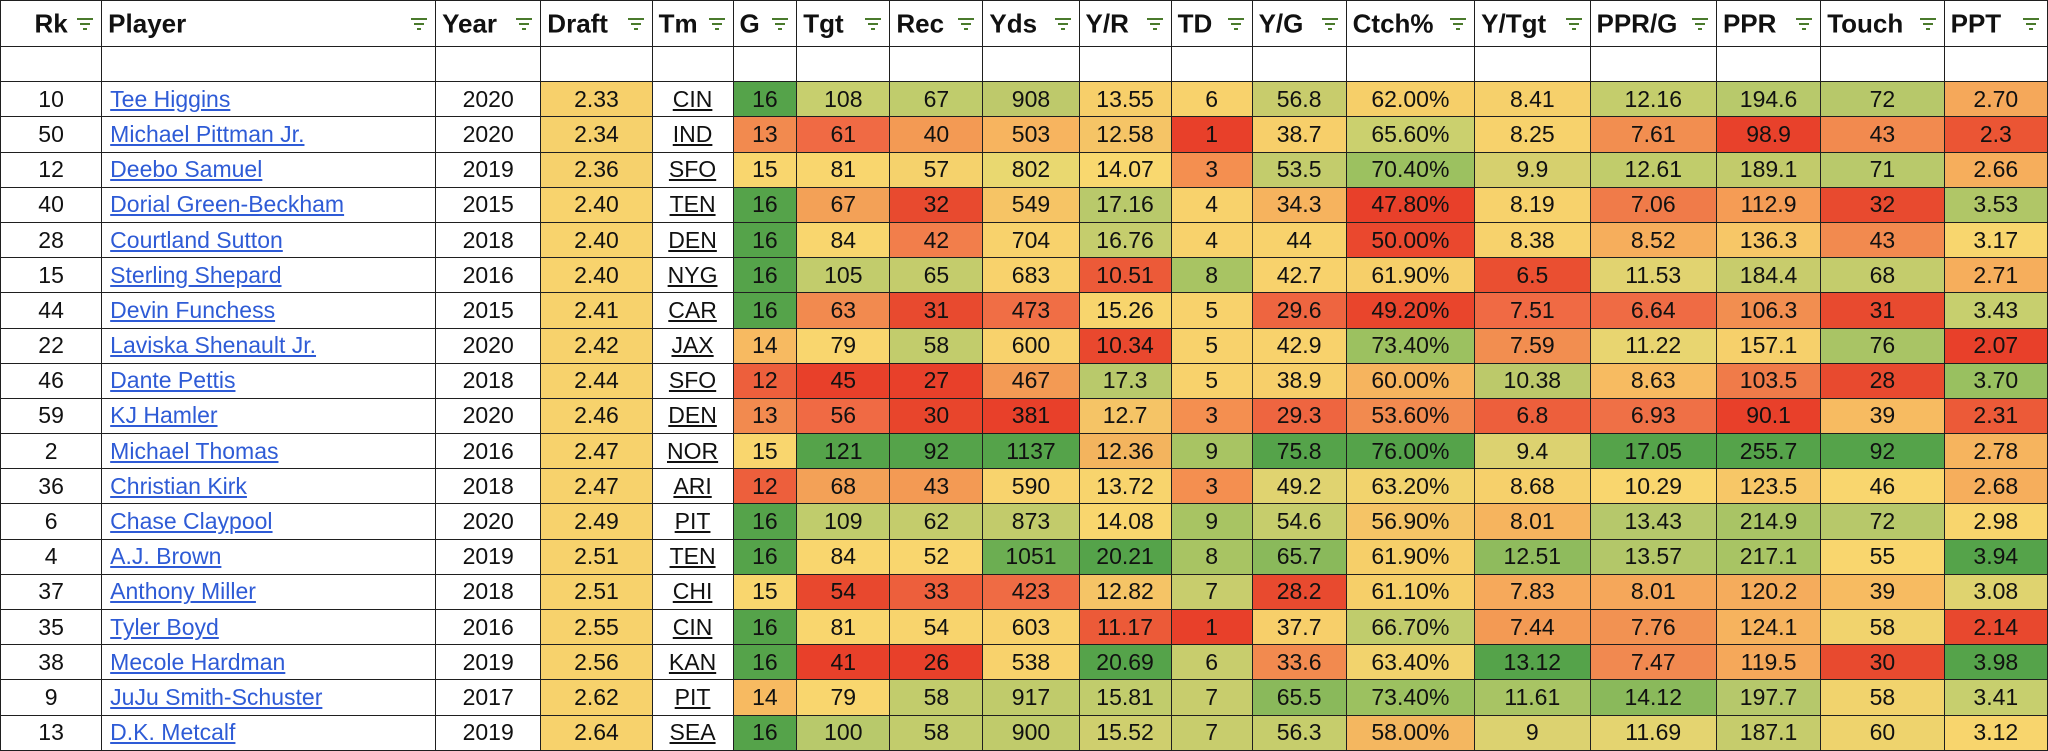 This screenshot has width=2048, height=751. Describe the element at coordinates (765, 23) in the screenshot. I see `column-header-g: G` at that location.